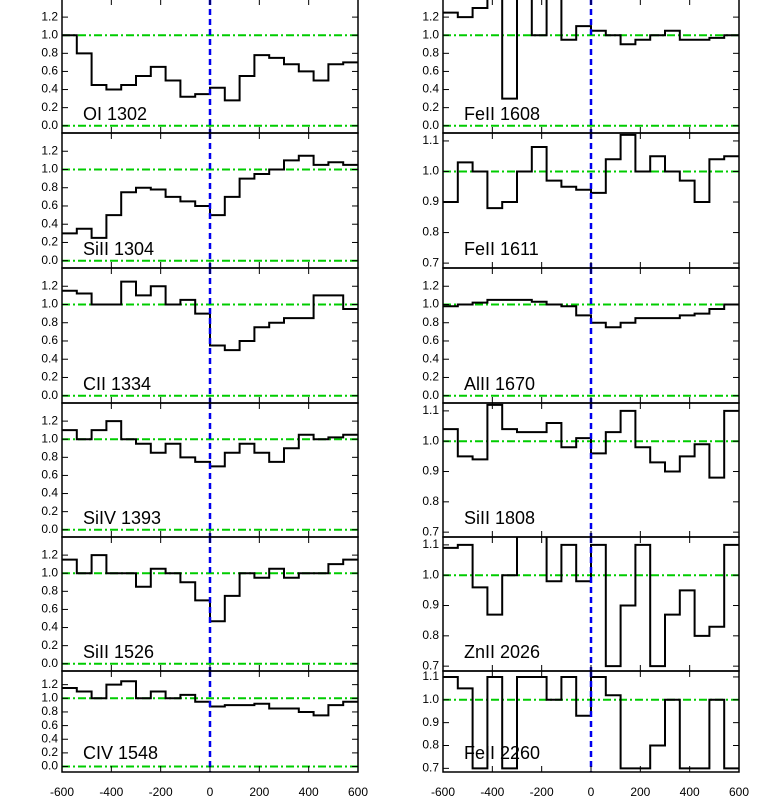 The width and height of the screenshot is (761, 807). Describe the element at coordinates (501, 249) in the screenshot. I see `panel-label: FeII 1611` at that location.